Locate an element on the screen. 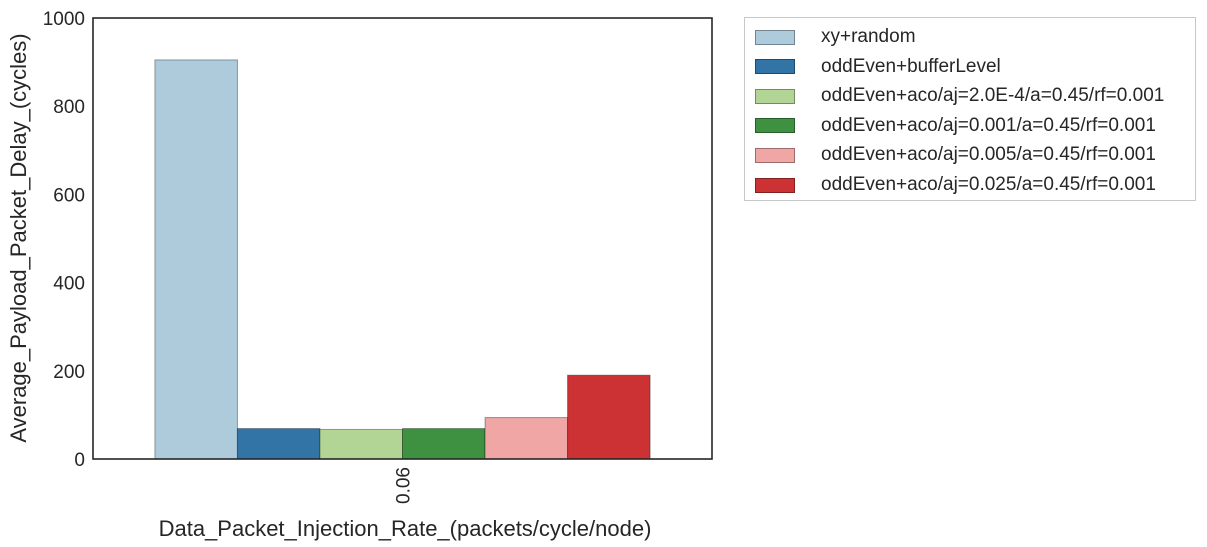 The height and width of the screenshot is (547, 1207). legend-item: oddEven+aco/aj=0.005/a=0.45/rf=0.001 is located at coordinates (955, 155).